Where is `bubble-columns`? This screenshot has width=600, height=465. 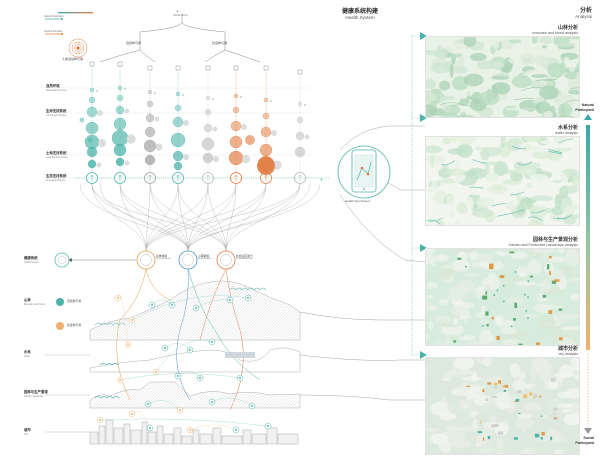
bubble-columns is located at coordinates (194, 122).